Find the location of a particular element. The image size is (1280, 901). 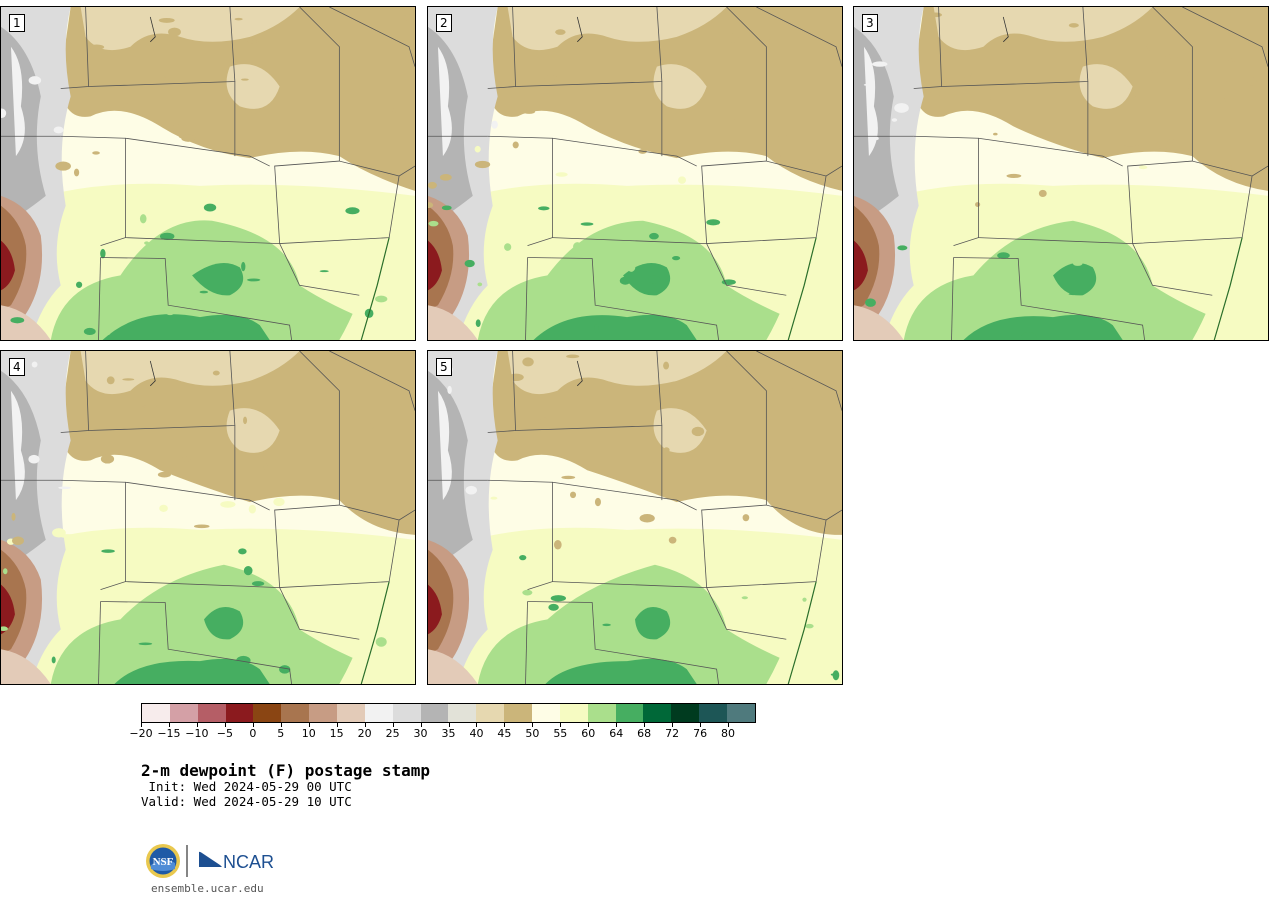

colorbar-tick-label: 50 is located at coordinates (532, 733).